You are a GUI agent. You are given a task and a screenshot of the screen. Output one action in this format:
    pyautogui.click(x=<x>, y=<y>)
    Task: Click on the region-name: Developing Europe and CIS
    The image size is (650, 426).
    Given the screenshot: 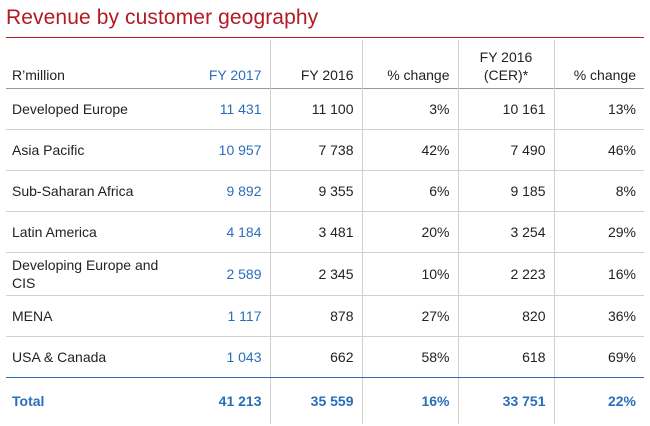 What is the action you would take?
    pyautogui.click(x=94, y=274)
    